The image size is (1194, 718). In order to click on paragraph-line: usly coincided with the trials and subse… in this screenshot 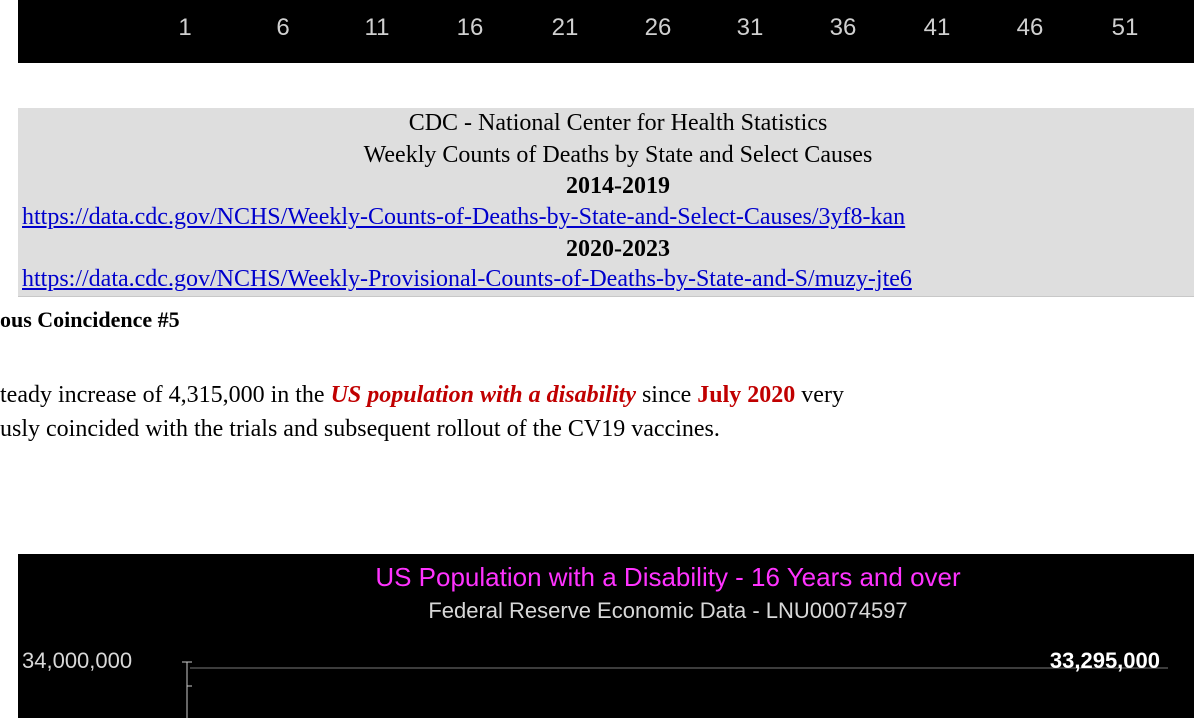, I will do `click(360, 429)`.